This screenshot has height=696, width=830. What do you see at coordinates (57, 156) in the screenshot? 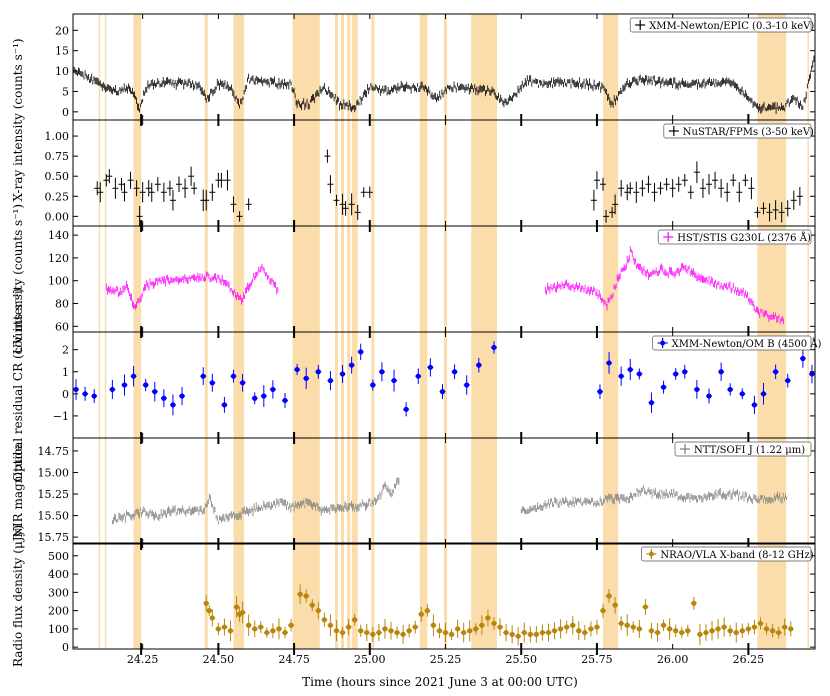
I see `panel-nustar-ytick-label: 0.75` at bounding box center [57, 156].